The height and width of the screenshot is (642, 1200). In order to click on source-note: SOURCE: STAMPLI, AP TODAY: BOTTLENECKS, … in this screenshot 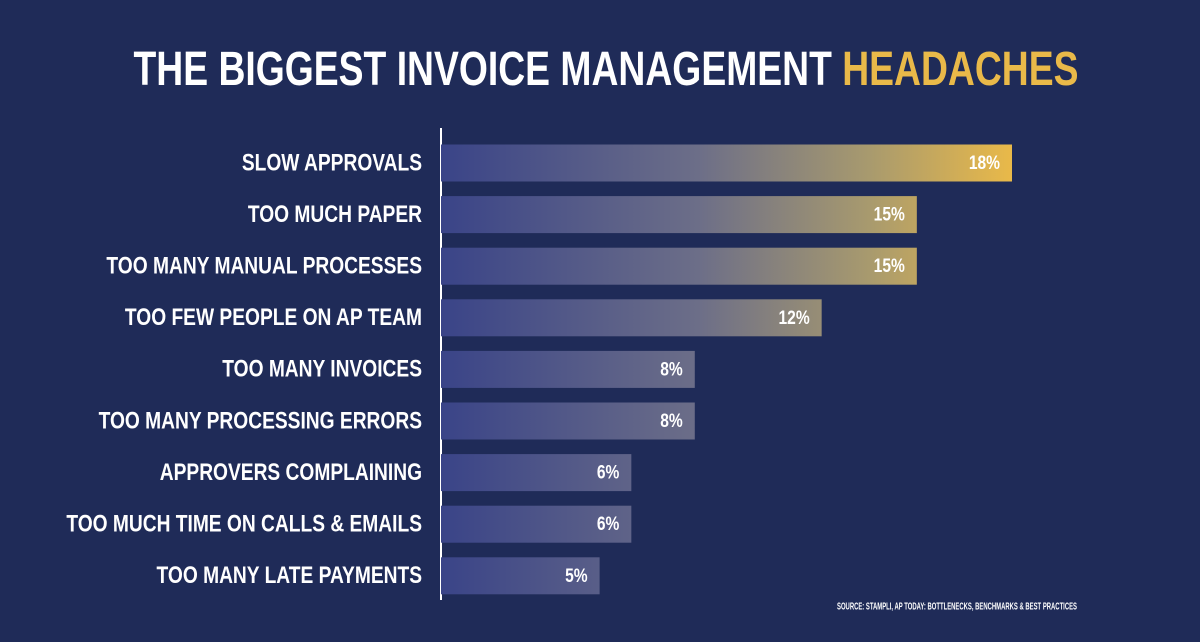, I will do `click(957, 607)`.